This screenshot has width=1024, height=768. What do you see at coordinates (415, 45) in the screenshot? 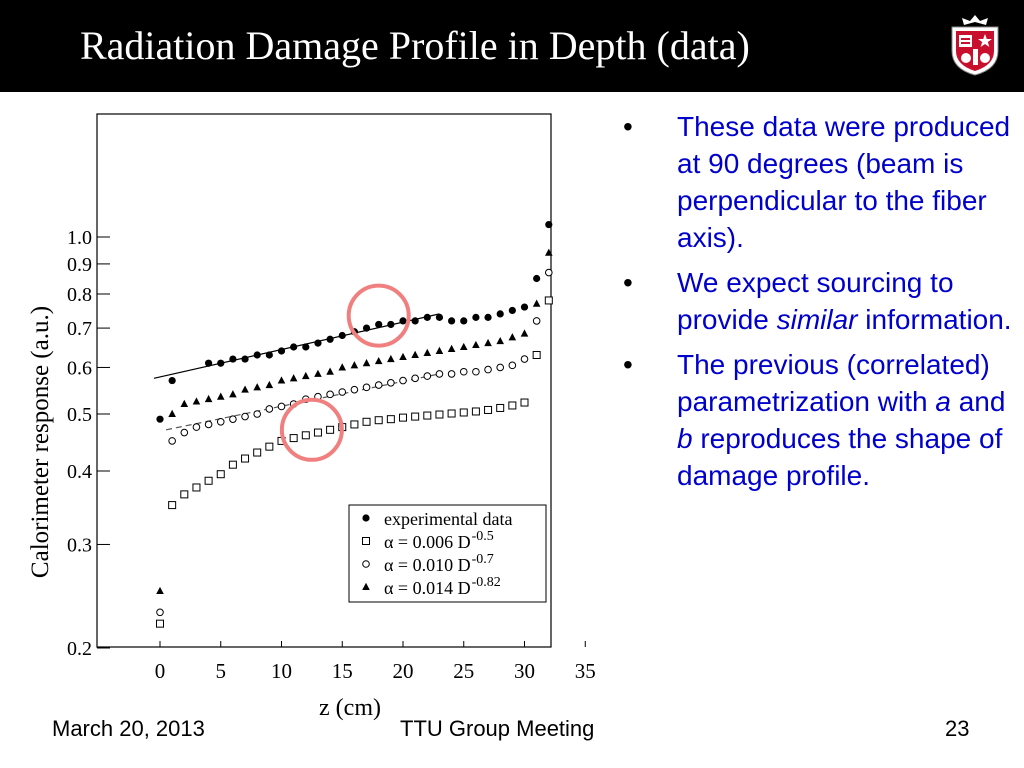
I see `slide-title: Radiation Damage Profile in Depth (data)` at bounding box center [415, 45].